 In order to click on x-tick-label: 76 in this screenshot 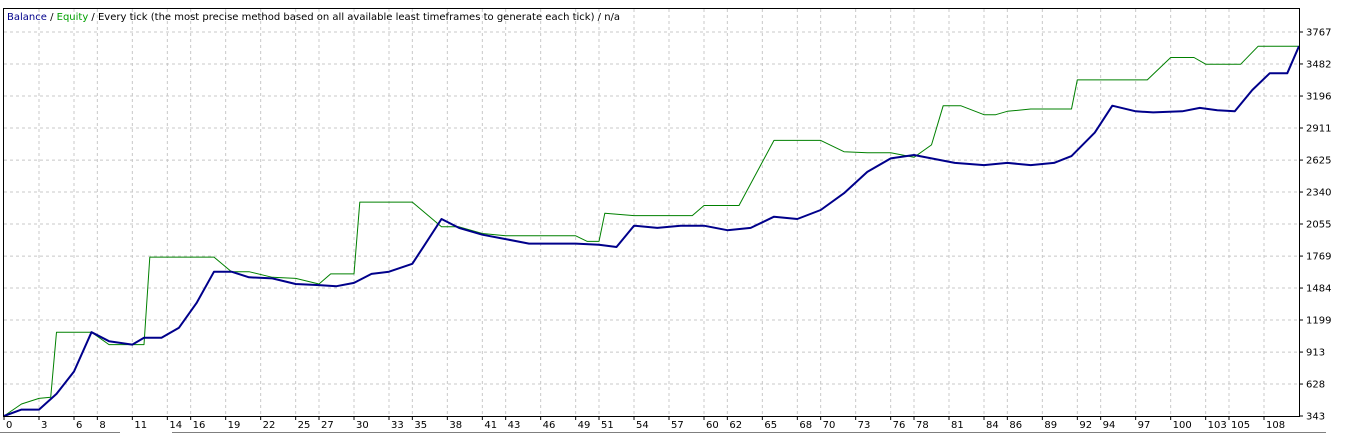, I will do `click(899, 425)`.